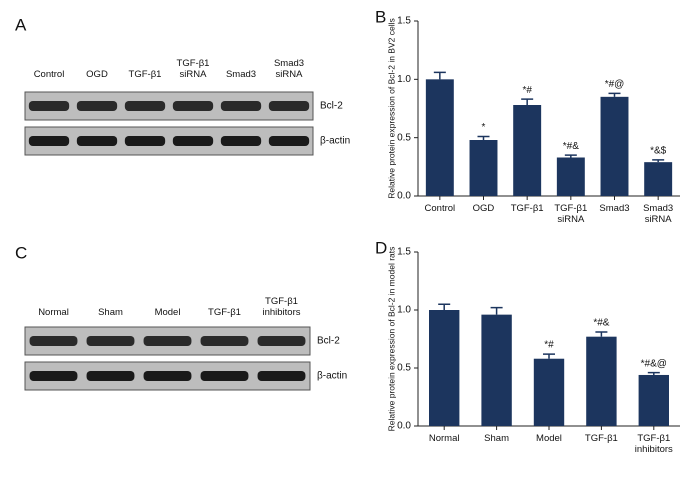 This screenshot has width=696, height=480. I want to click on x-tick-label: Normal, so click(444, 438).